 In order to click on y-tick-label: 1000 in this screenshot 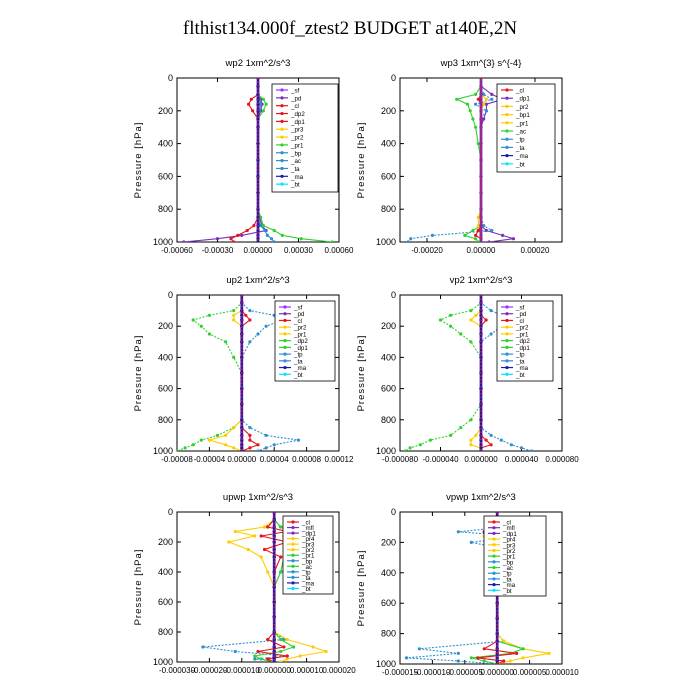, I will do `click(163, 662)`.